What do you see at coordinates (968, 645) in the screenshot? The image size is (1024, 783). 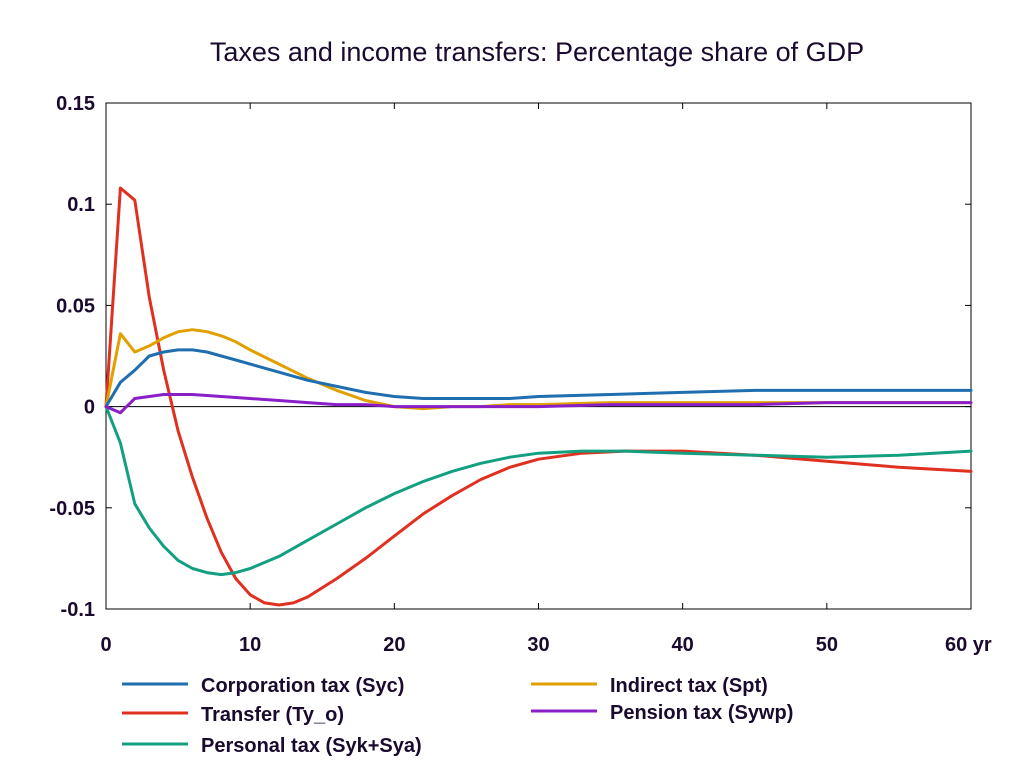 I see `x-tick-label: 60 yr` at bounding box center [968, 645].